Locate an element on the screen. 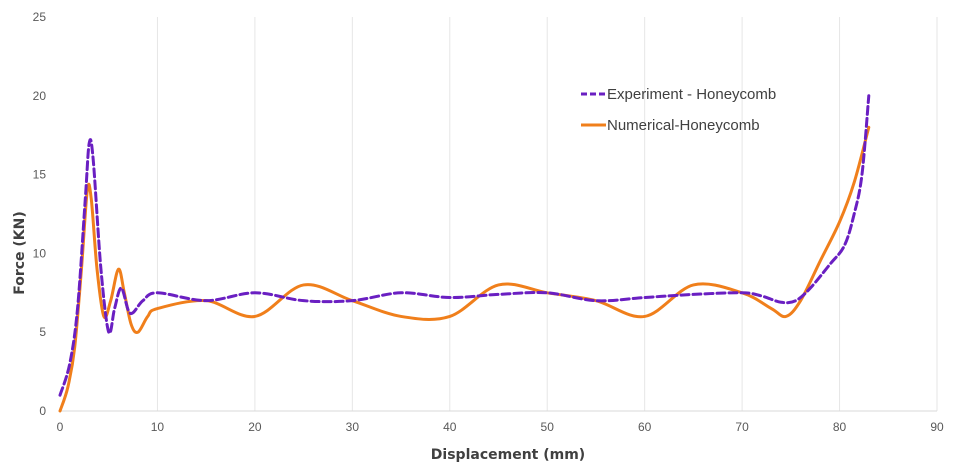 This screenshot has width=965, height=471. x-tick-label: 60 is located at coordinates (645, 427).